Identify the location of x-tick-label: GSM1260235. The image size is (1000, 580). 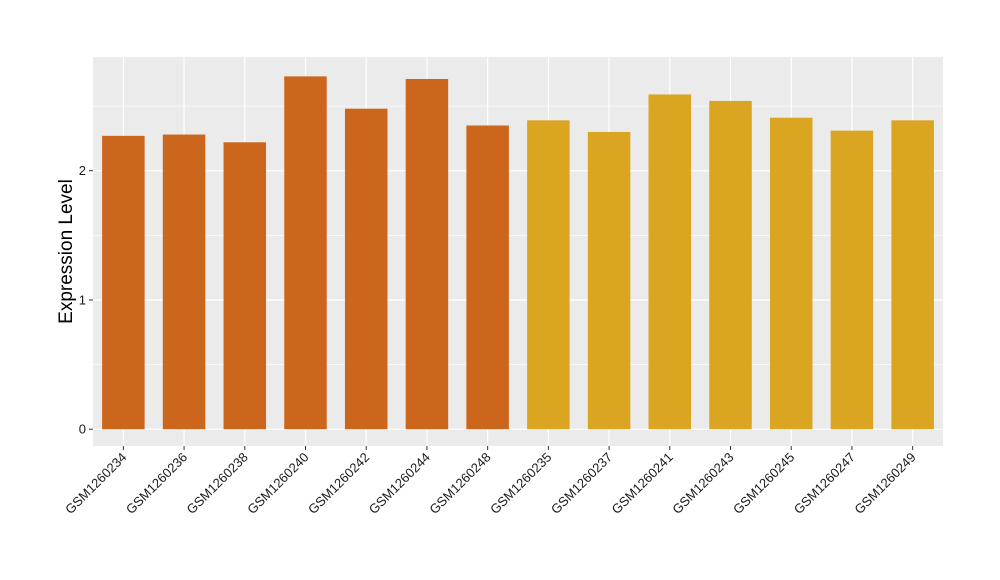
(520, 483).